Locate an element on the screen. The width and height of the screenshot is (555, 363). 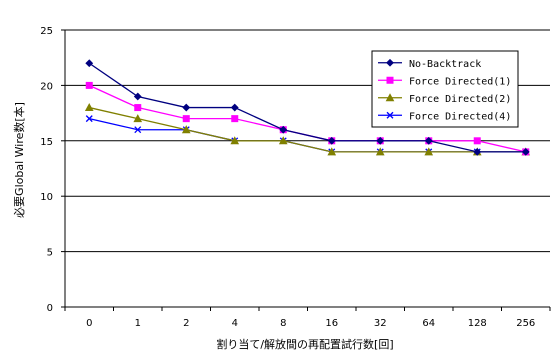
x-tick-label: 256 is located at coordinates (525, 323).